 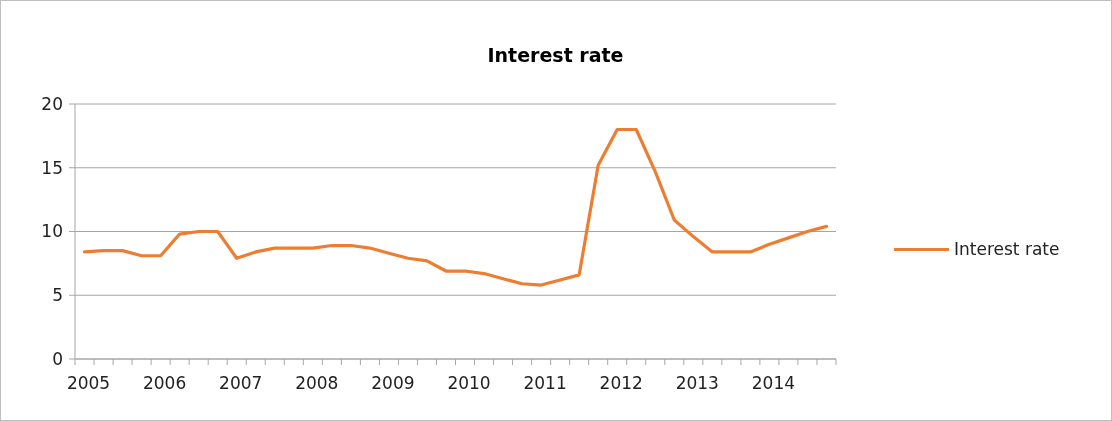 What do you see at coordinates (52, 103) in the screenshot?
I see `y-tick-label: 20` at bounding box center [52, 103].